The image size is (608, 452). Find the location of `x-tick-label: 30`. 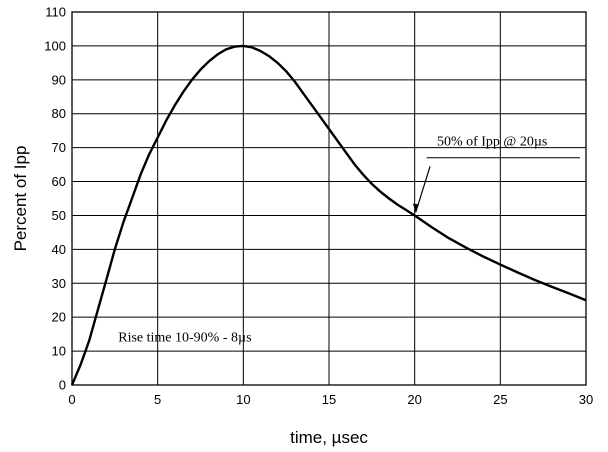

x-tick-label: 30 is located at coordinates (586, 399).